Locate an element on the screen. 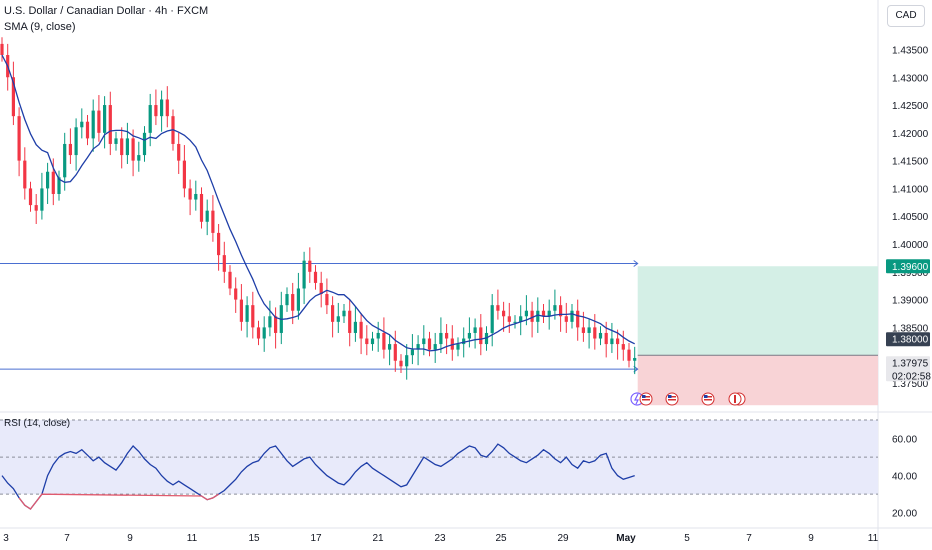 This screenshot has width=932, height=550. rsi-axis: 60.00 40.00 20.00 is located at coordinates (904, 477).